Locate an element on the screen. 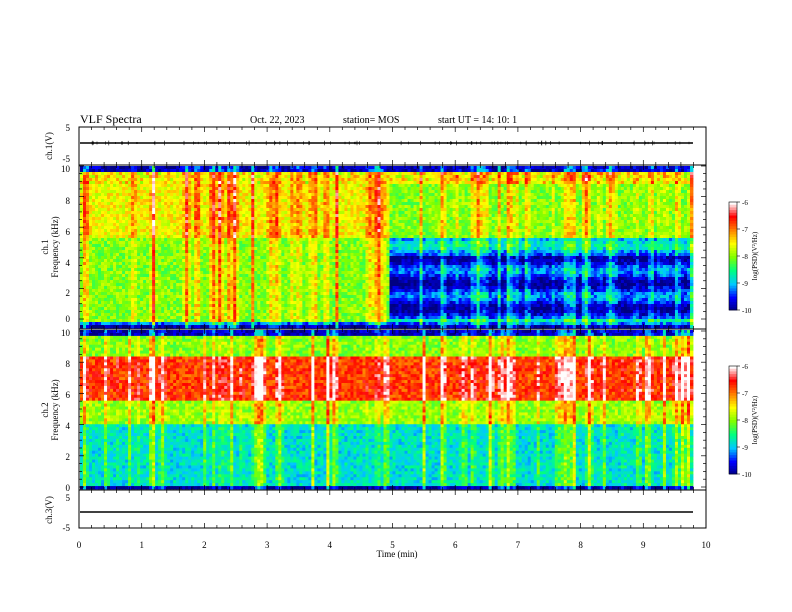 This screenshot has height=612, width=792. ch1-voltage-ylabel: ch.1(V) is located at coordinates (49, 146).